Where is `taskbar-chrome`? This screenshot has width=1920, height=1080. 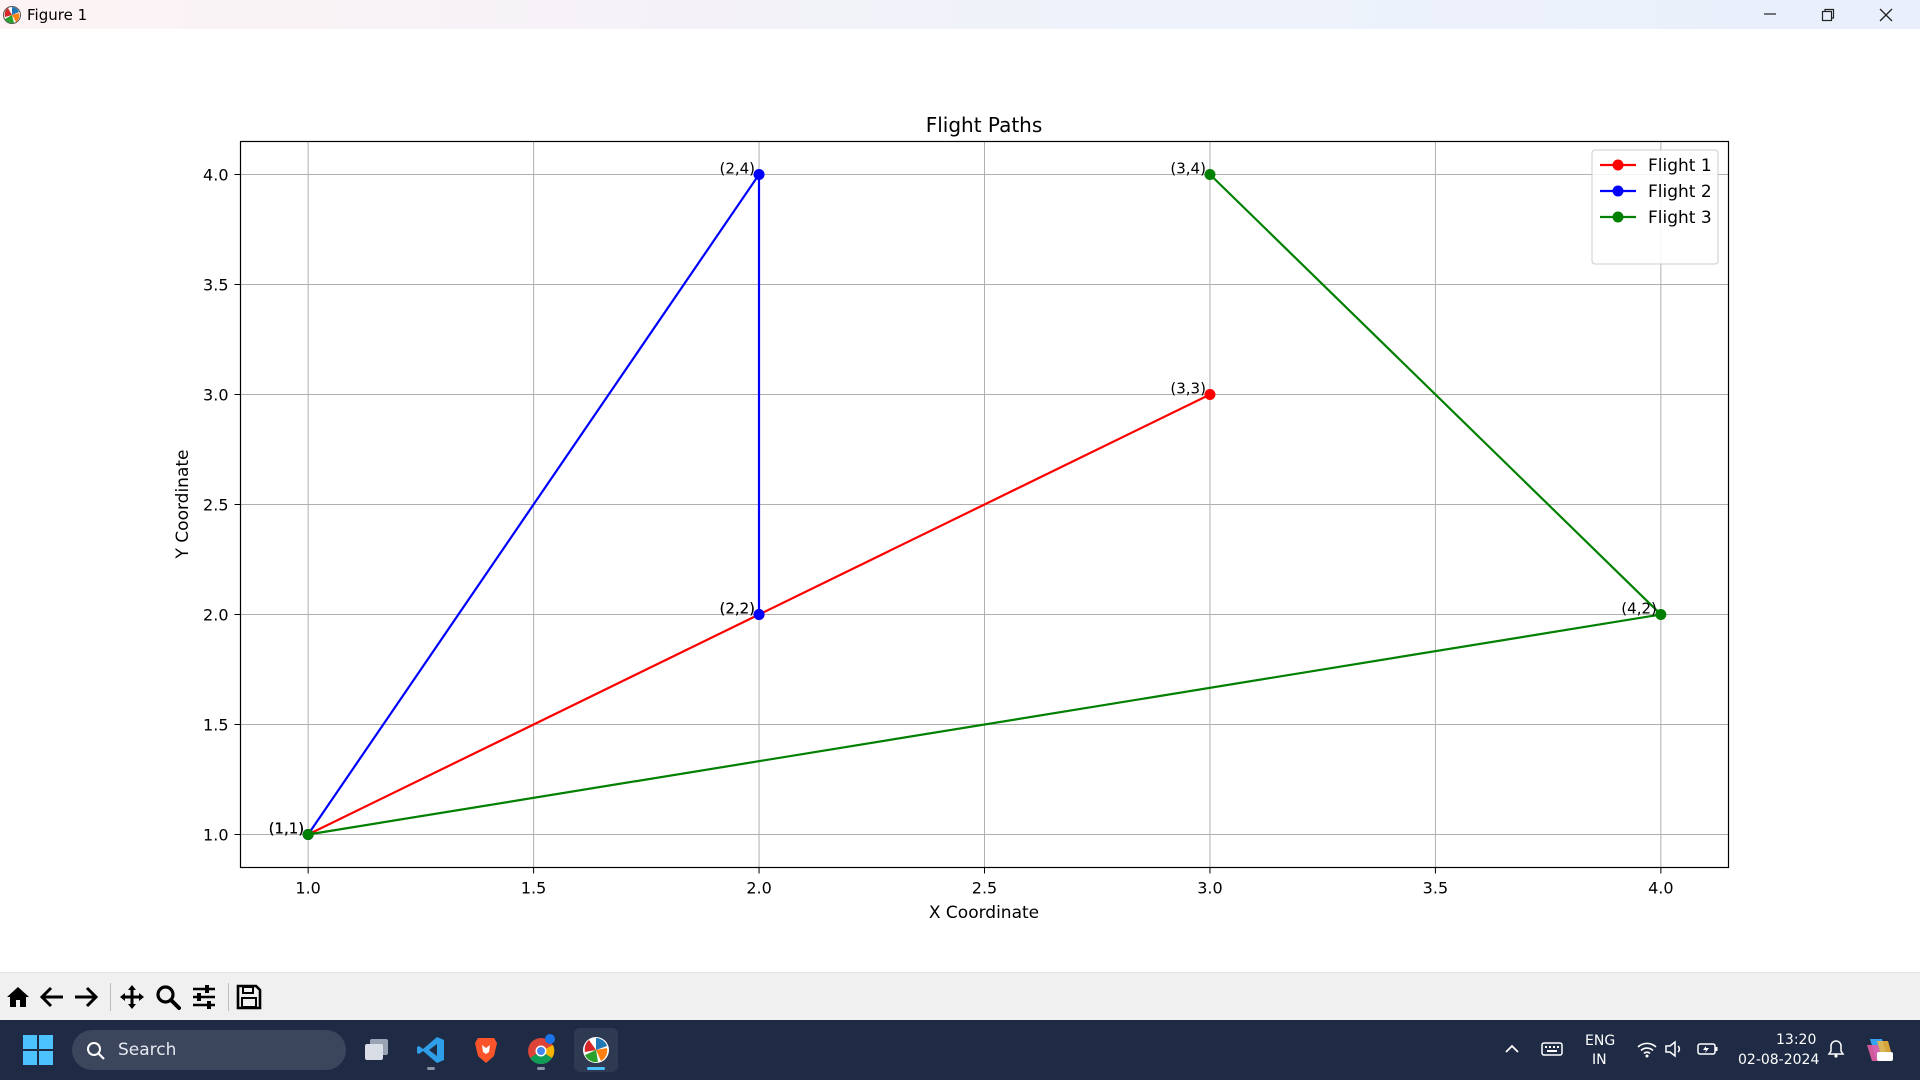 taskbar-chrome is located at coordinates (541, 1050).